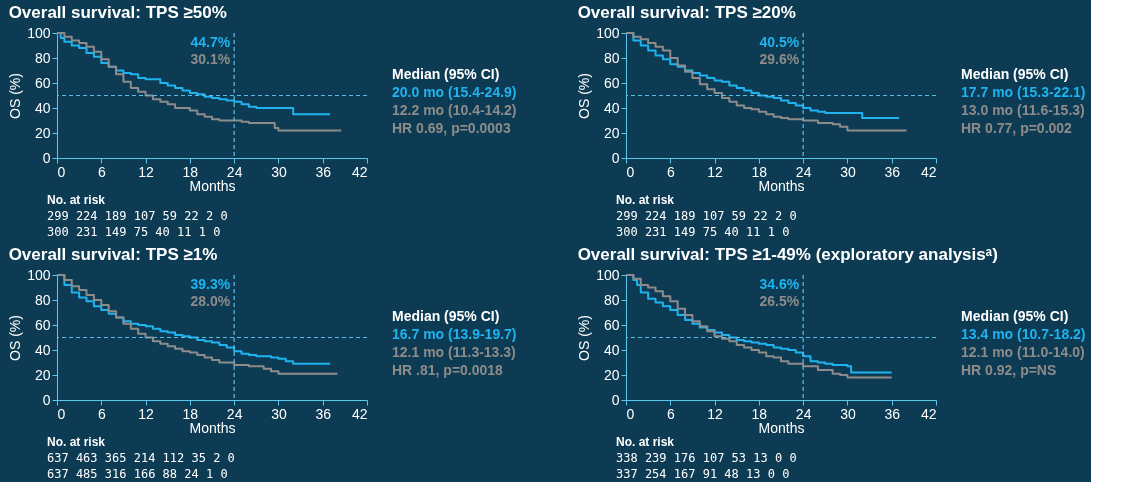 This screenshot has width=1138, height=489. I want to click on text: 12.1 mo (11.0-14.0), so click(1023, 352).